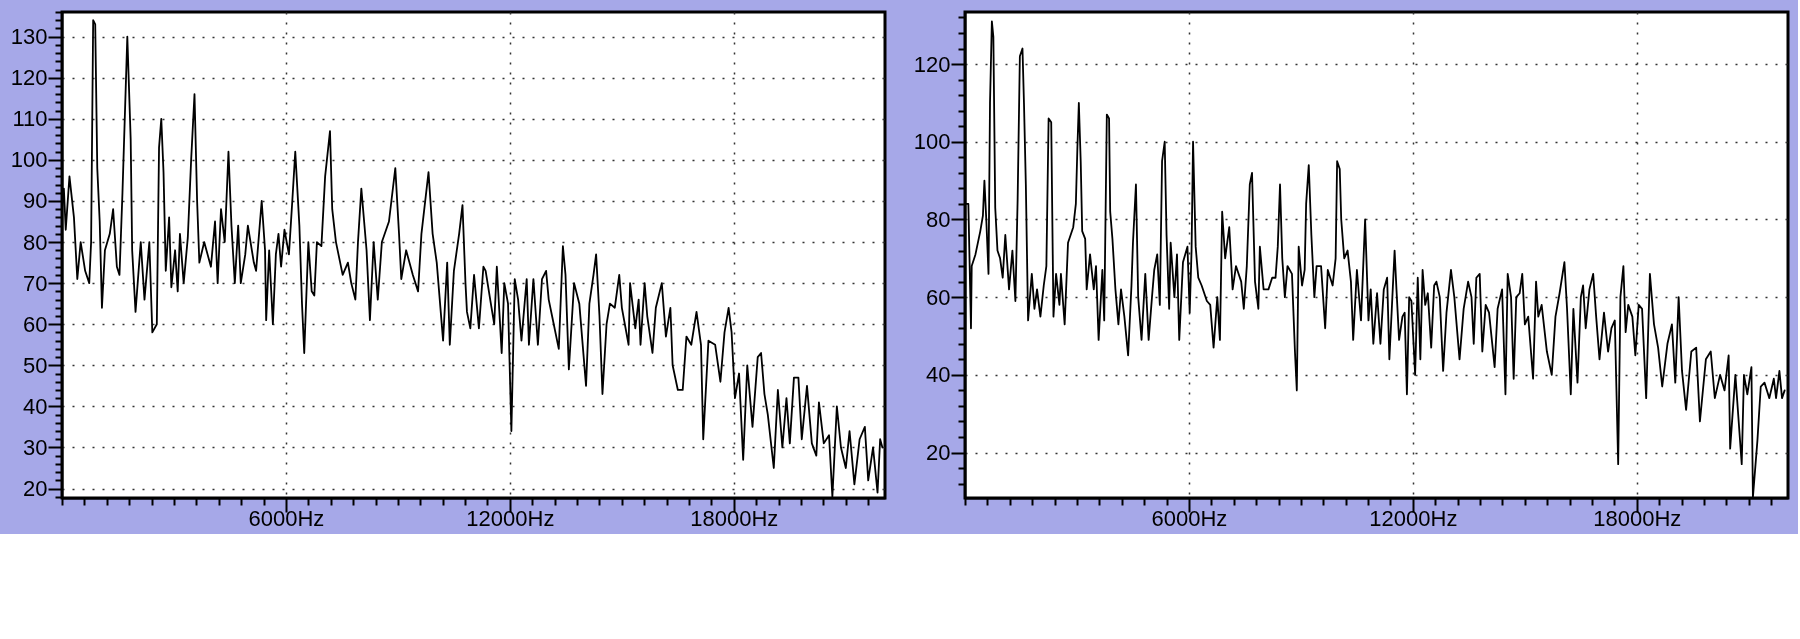 This screenshot has height=639, width=1800. I want to click on y-tick-label: 30, so click(35, 447).